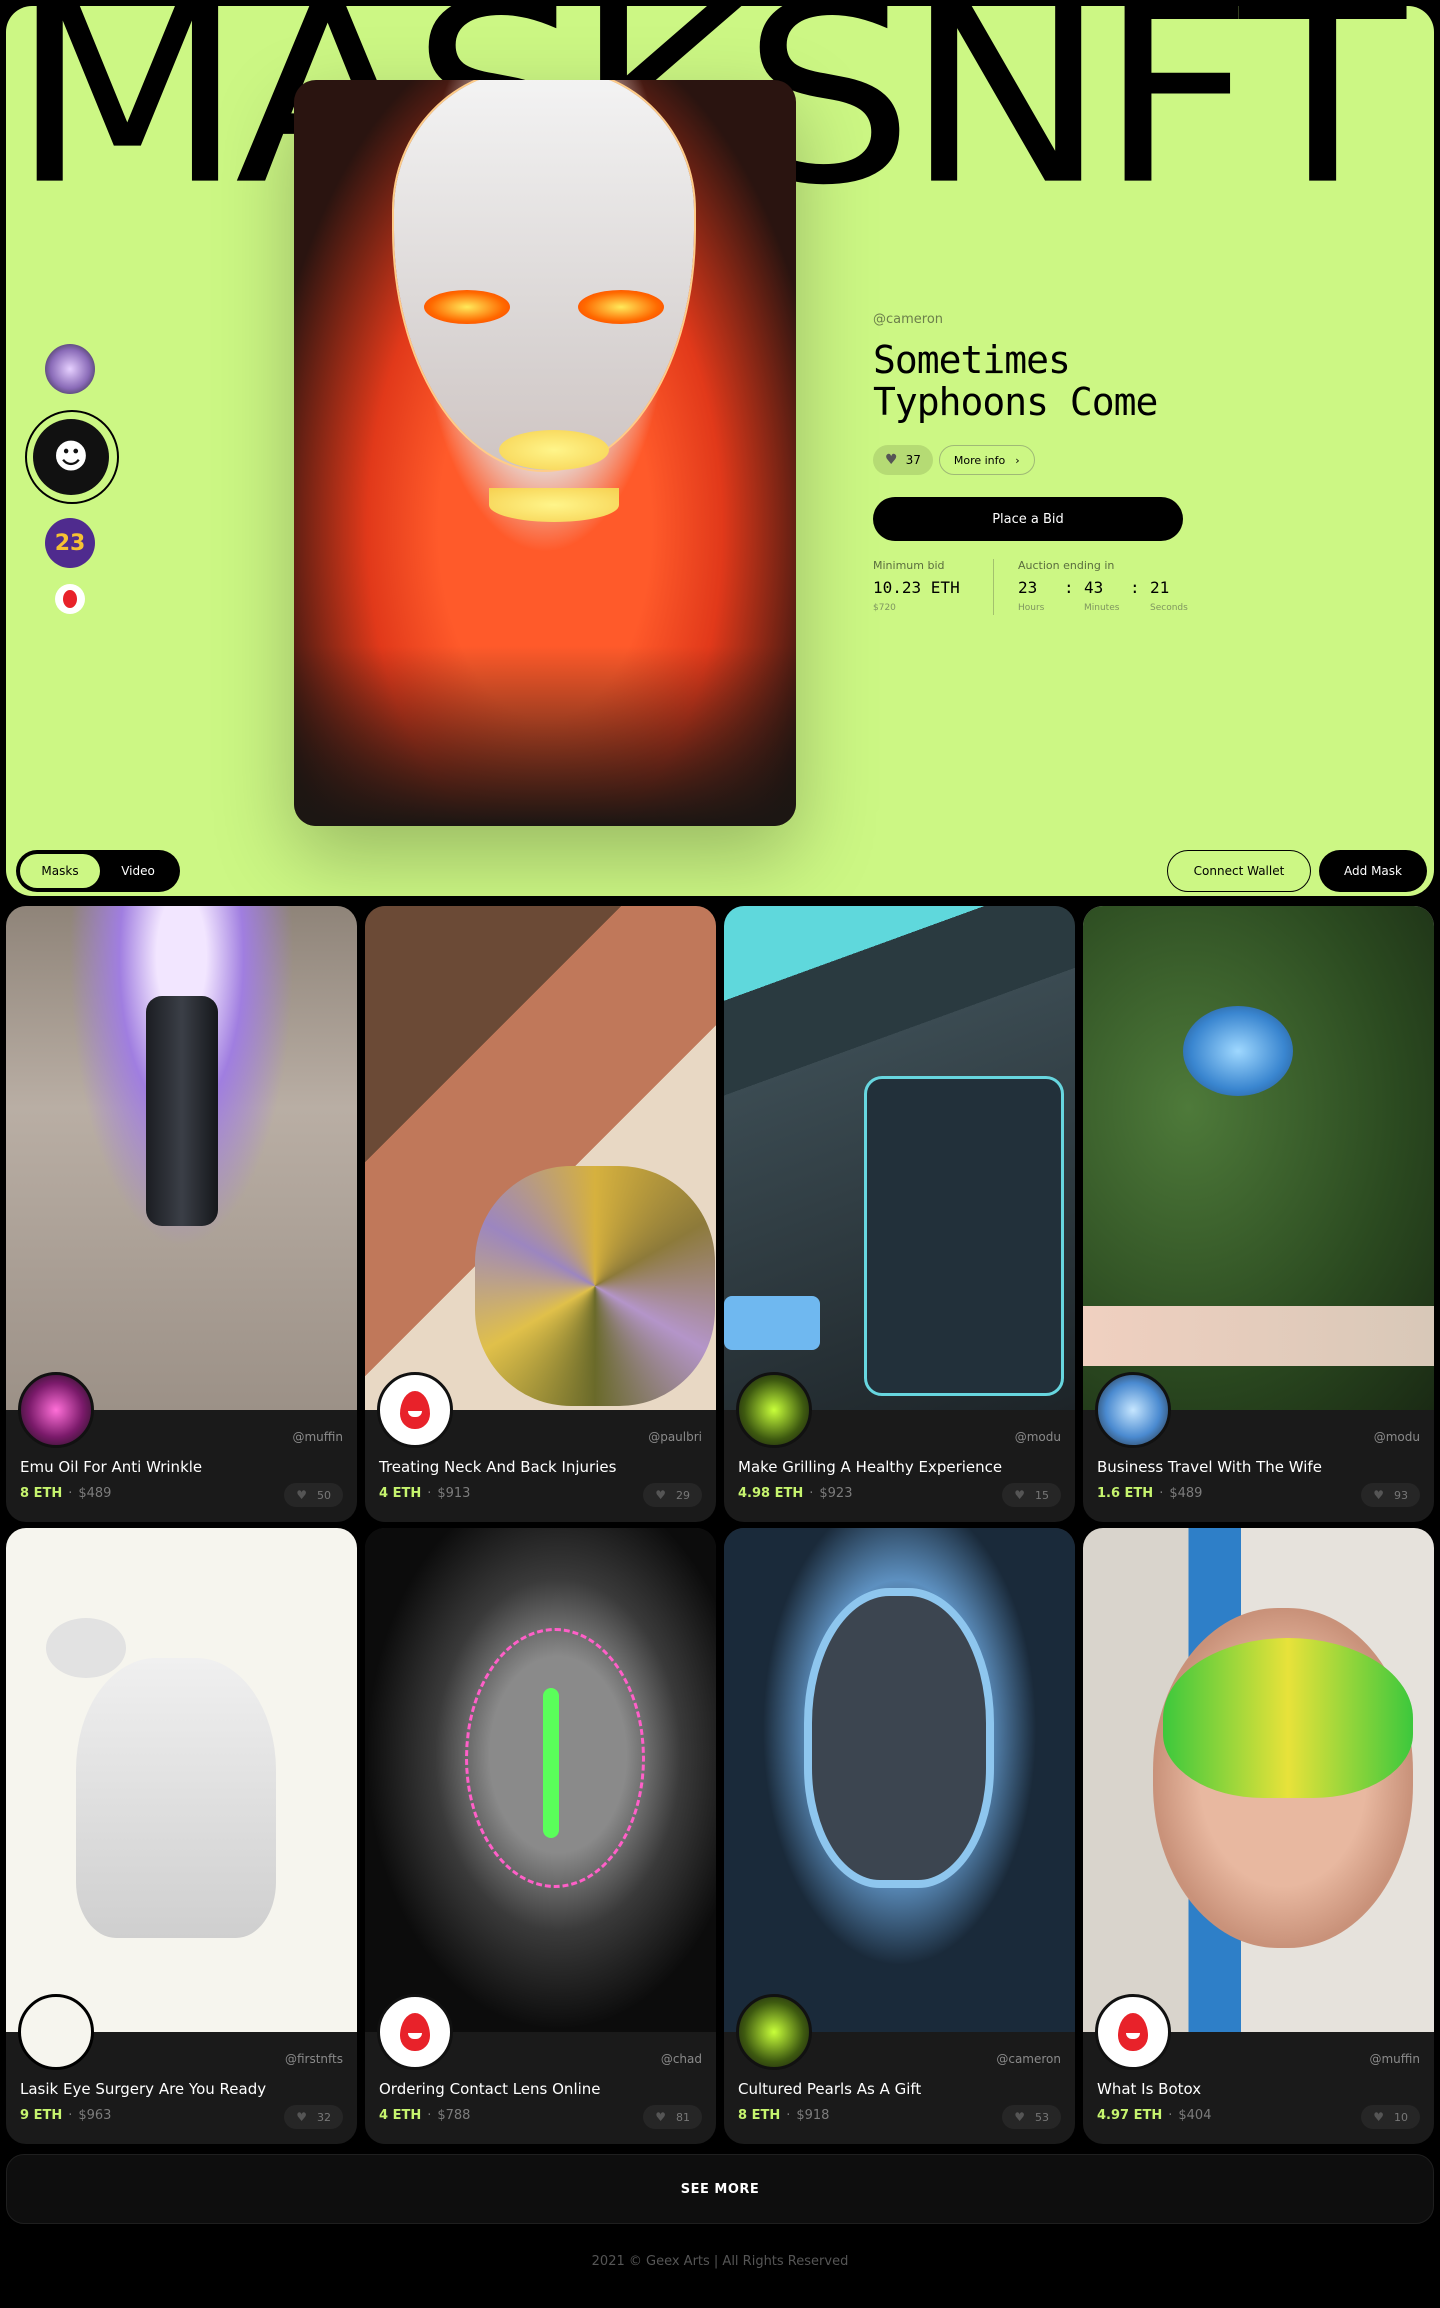 The height and width of the screenshot is (2308, 1440). Describe the element at coordinates (681, 2059) in the screenshot. I see `card-owner: @chad` at that location.